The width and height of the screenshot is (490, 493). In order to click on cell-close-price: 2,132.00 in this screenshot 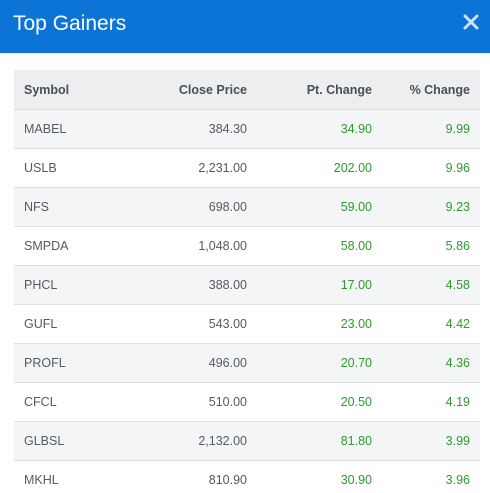, I will do `click(195, 441)`.